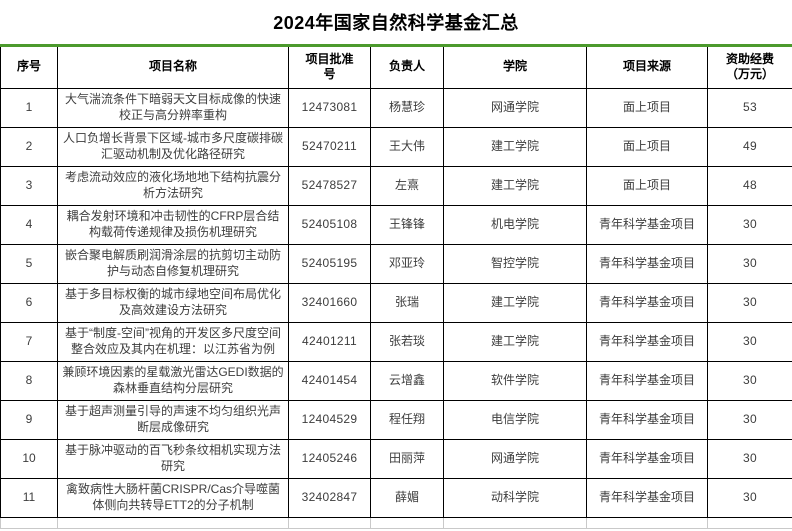 This screenshot has height=531, width=792. Describe the element at coordinates (407, 458) in the screenshot. I see `cell-pi: 田丽萍` at that location.